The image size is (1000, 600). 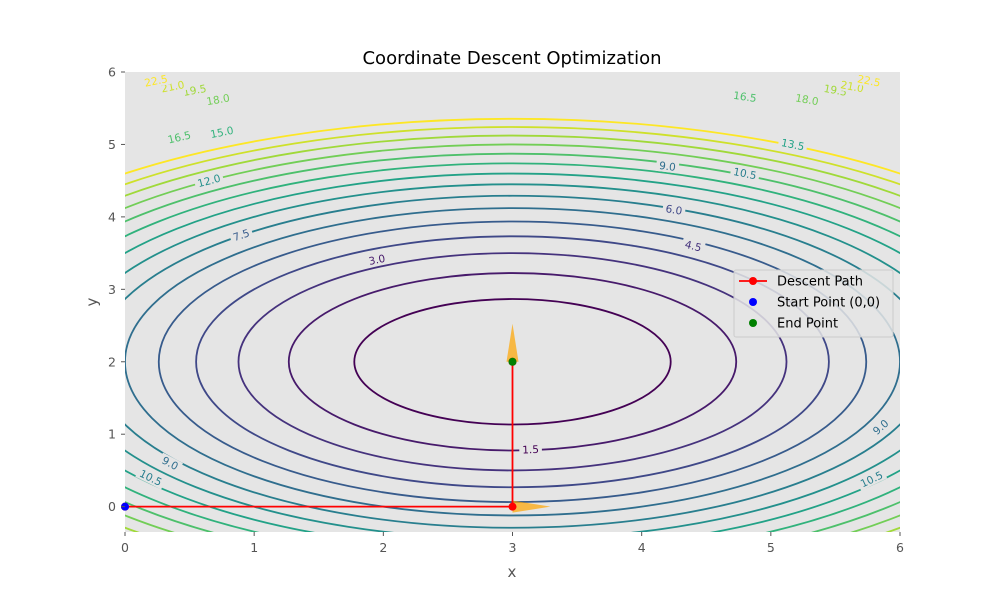 I want to click on x-tick-label: 5, so click(x=771, y=547).